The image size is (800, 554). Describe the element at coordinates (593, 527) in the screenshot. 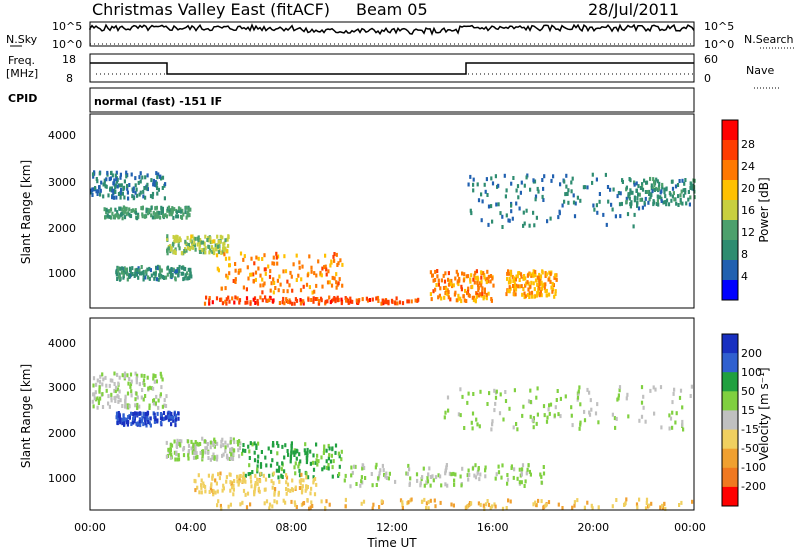

I see `xtick-5: 20:00` at that location.